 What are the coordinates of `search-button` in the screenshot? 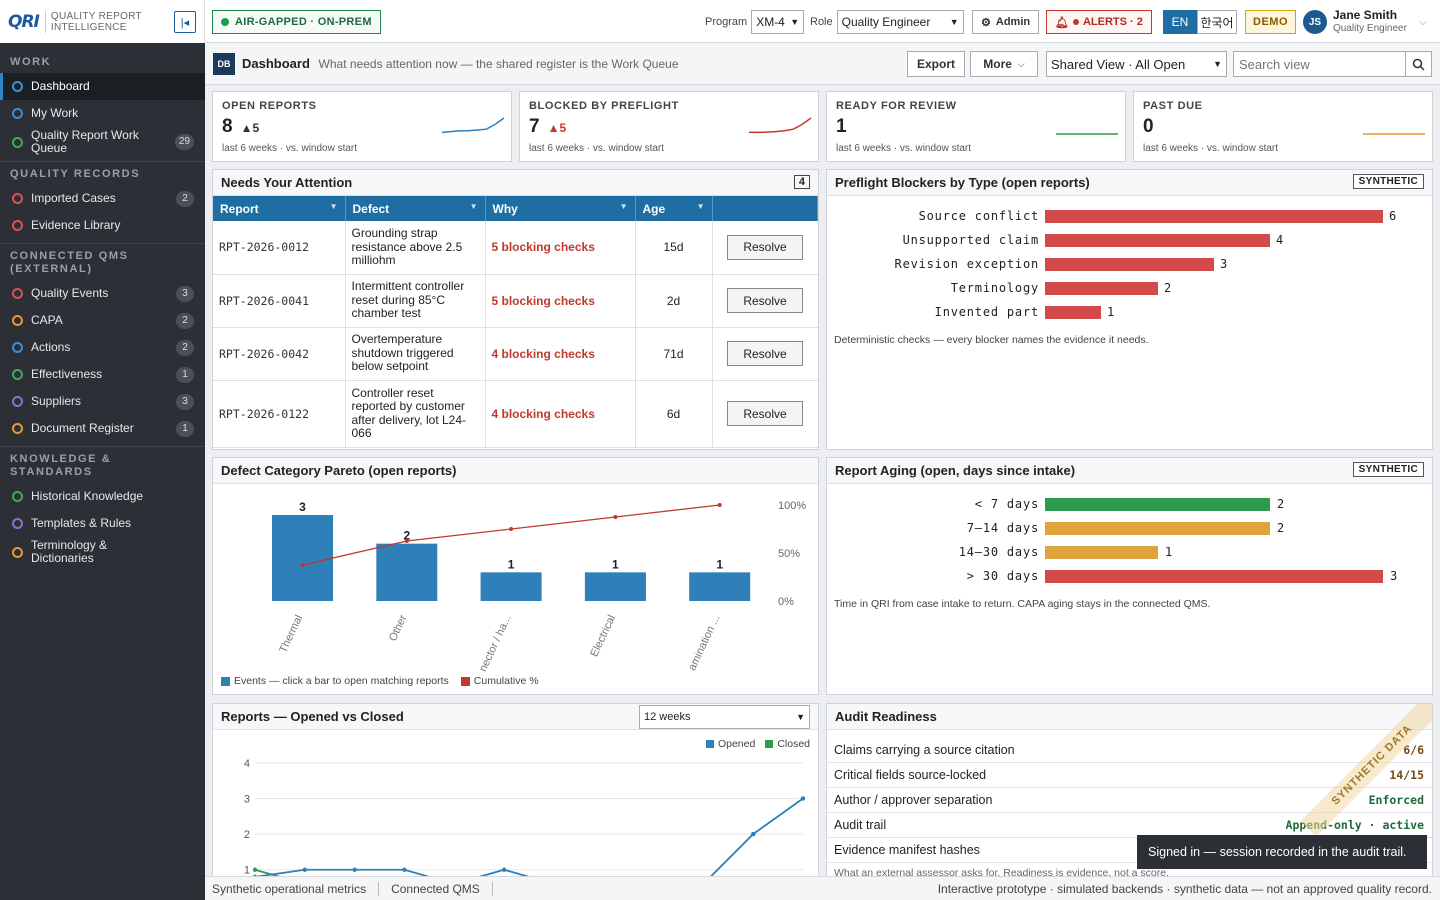 It's located at (1419, 64).